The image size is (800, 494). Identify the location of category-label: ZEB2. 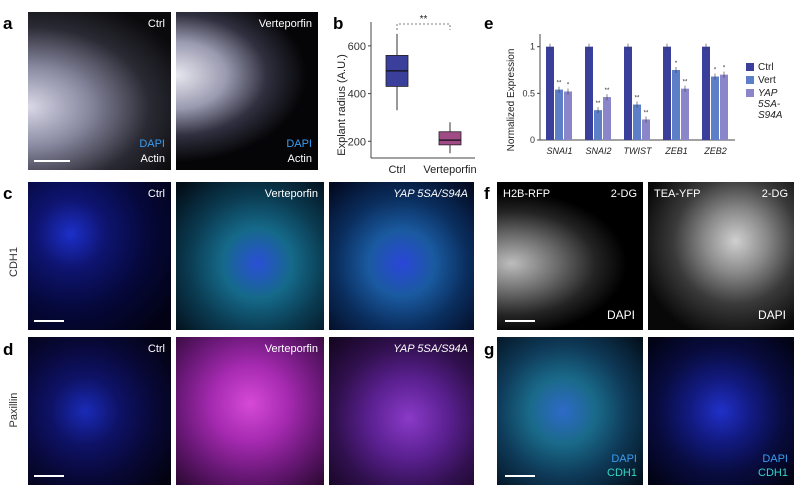
(715, 151).